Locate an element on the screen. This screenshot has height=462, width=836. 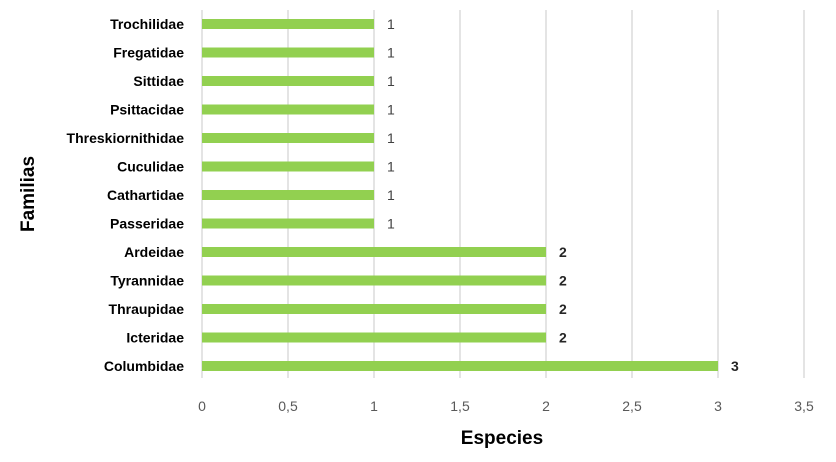
category-label: Icteridae is located at coordinates (155, 338).